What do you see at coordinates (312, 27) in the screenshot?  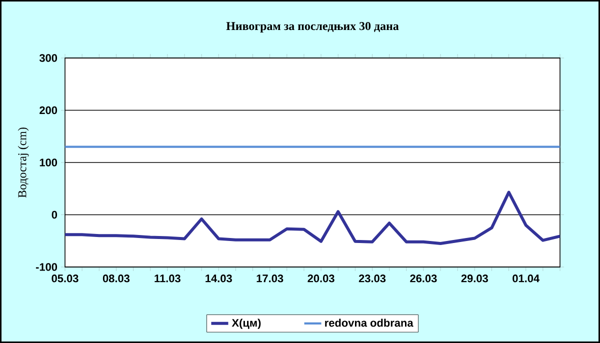 I see `chart-title: Нивограм за последњих 30 дана` at bounding box center [312, 27].